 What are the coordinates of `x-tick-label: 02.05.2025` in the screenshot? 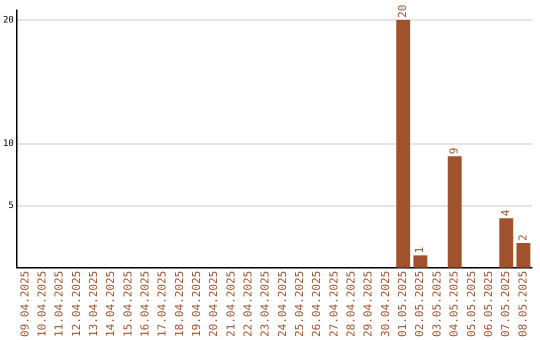 It's located at (419, 304).